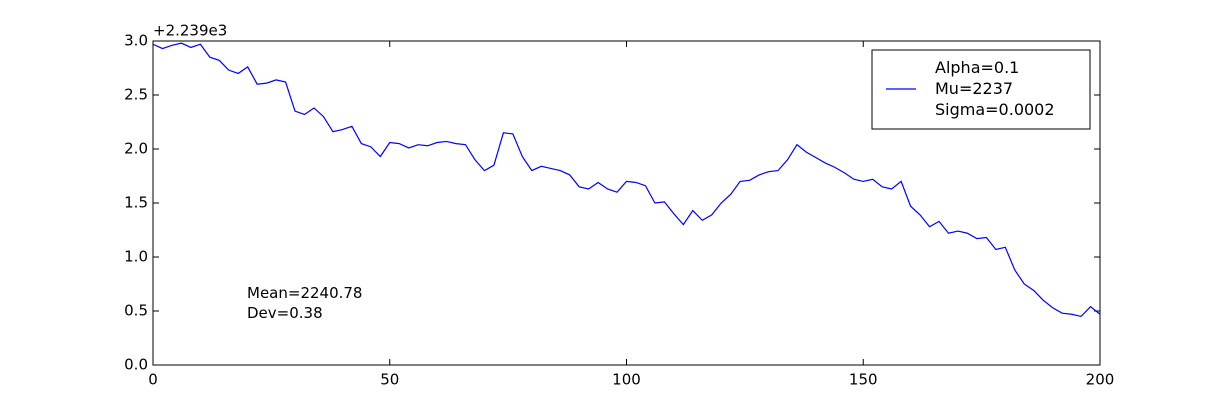 This screenshot has height=407, width=1222. I want to click on x-tick-label: 0, so click(153, 380).